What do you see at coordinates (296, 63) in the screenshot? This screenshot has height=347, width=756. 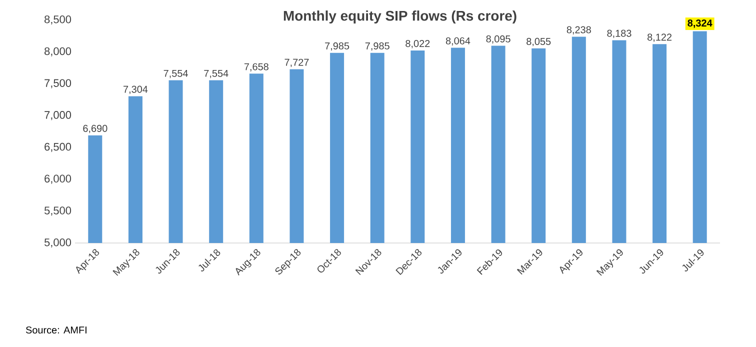 I see `data-label: 7,727` at bounding box center [296, 63].